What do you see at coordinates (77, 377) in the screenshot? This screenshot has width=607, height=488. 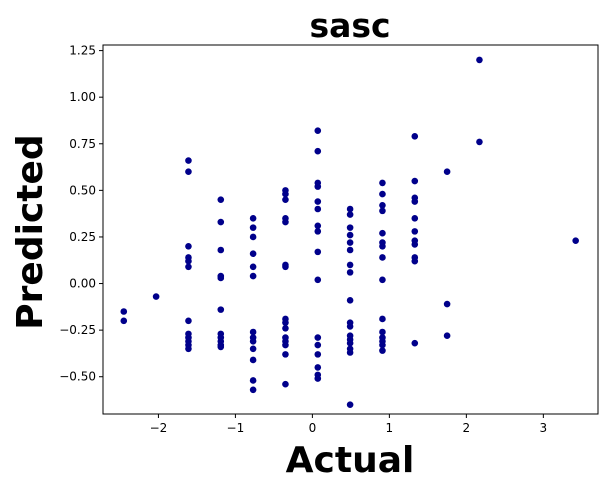 I see `y-tick-label: −0.50` at bounding box center [77, 377].